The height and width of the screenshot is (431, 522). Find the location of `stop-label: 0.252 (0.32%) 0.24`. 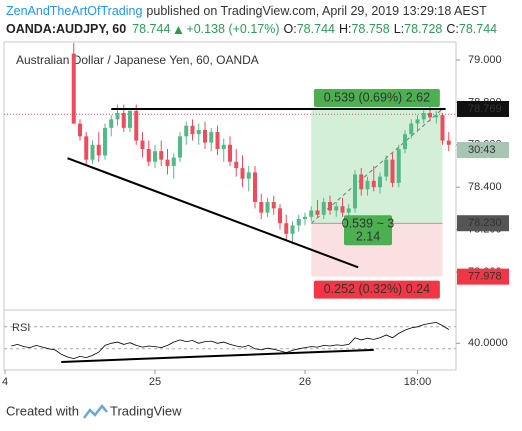

stop-label: 0.252 (0.32%) 0.24 is located at coordinates (377, 289).